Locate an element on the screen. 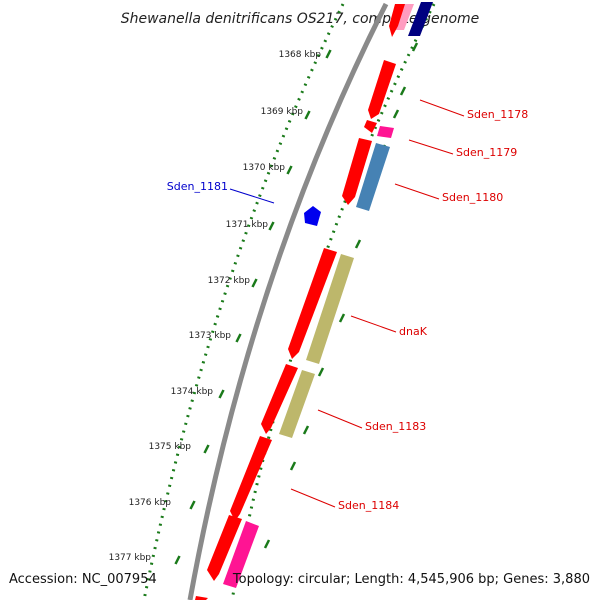 The width and height of the screenshot is (600, 600). tick-label-1377: 1377 kbp is located at coordinates (130, 558).